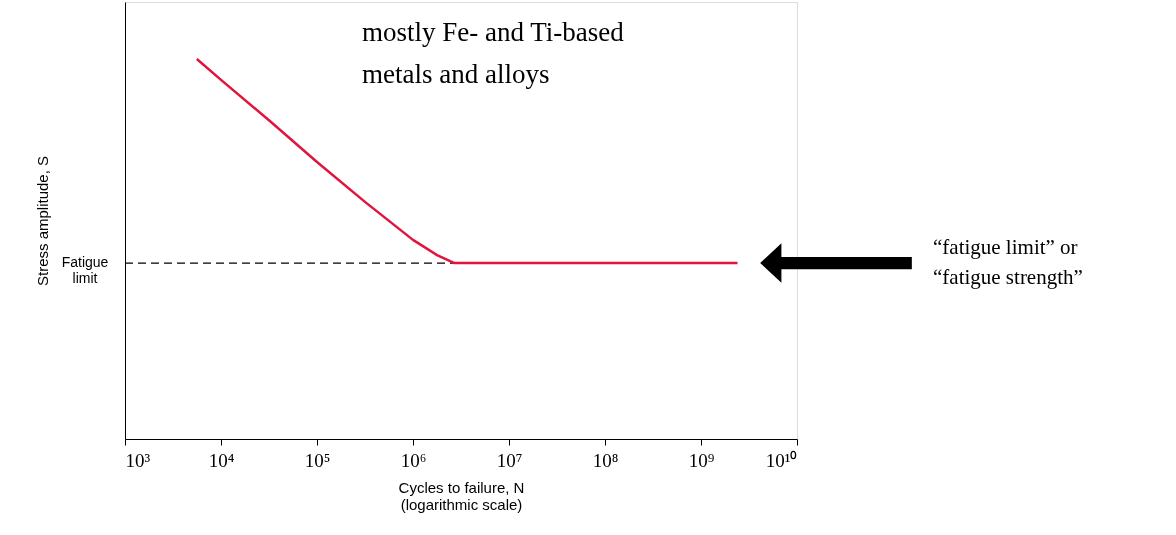 Image resolution: width=1176 pixels, height=535 pixels. Describe the element at coordinates (85, 270) in the screenshot. I see `ref-line-label: Fatigue limit` at that location.